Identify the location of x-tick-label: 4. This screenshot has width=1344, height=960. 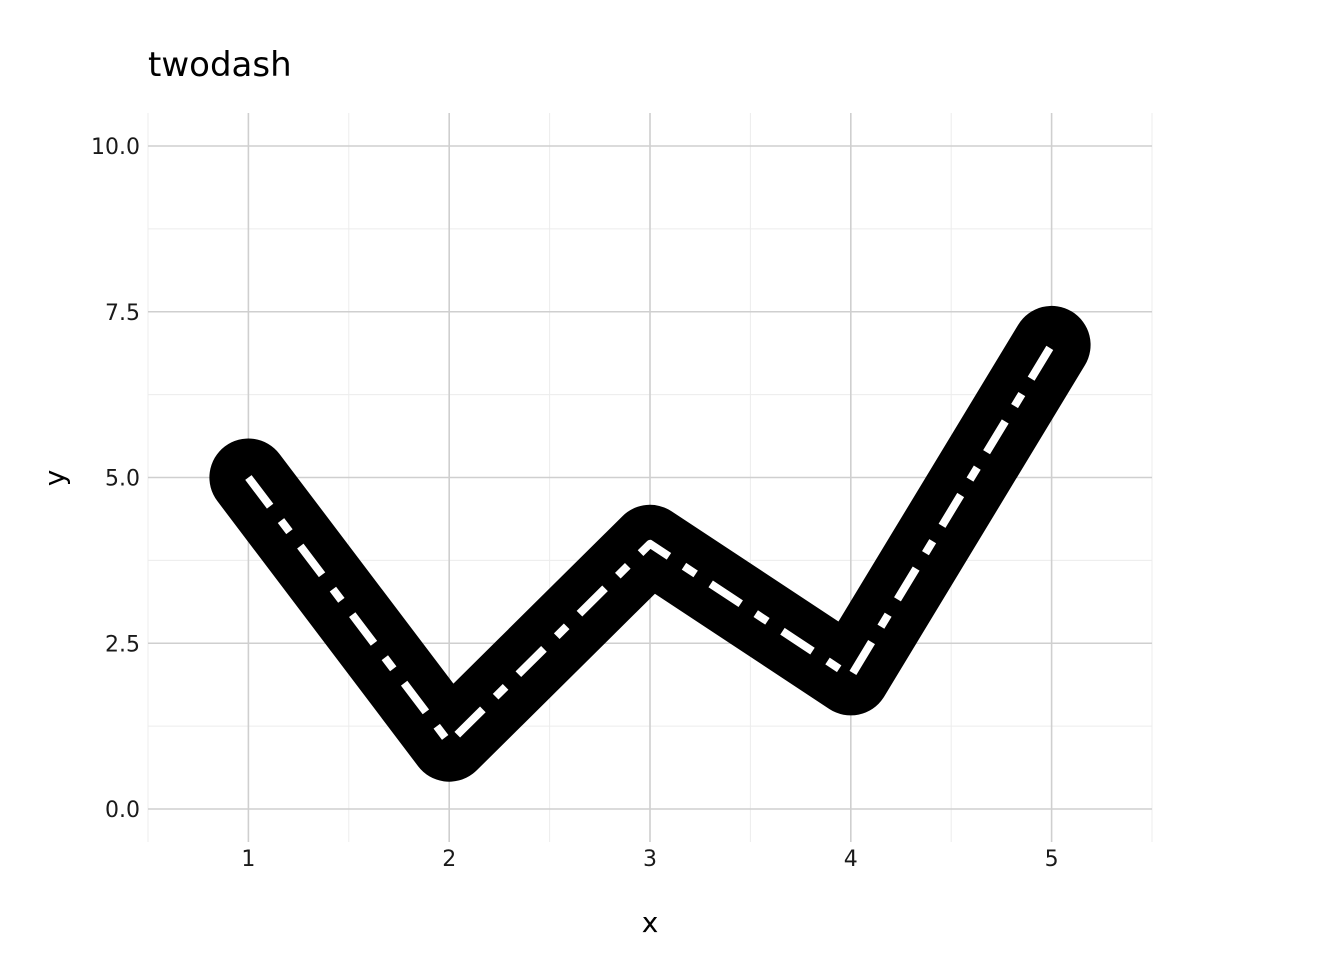
(851, 859).